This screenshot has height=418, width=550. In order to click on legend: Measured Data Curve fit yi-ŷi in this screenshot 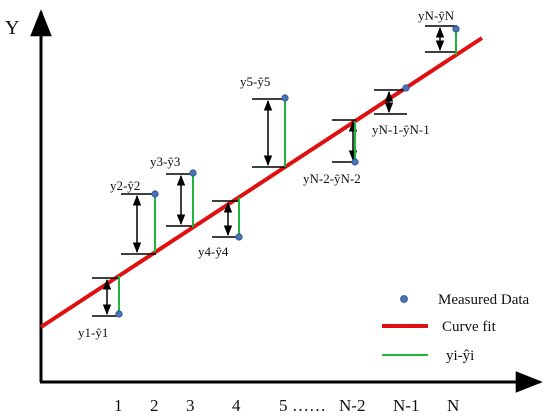, I will do `click(456, 328)`.